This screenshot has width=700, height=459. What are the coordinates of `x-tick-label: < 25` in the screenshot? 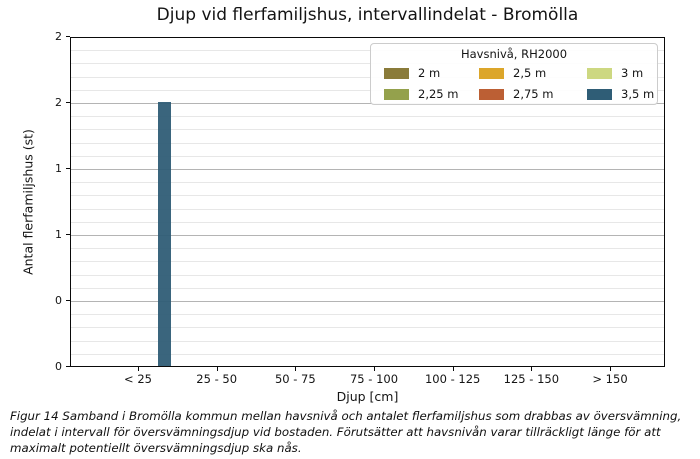 It's located at (138, 379).